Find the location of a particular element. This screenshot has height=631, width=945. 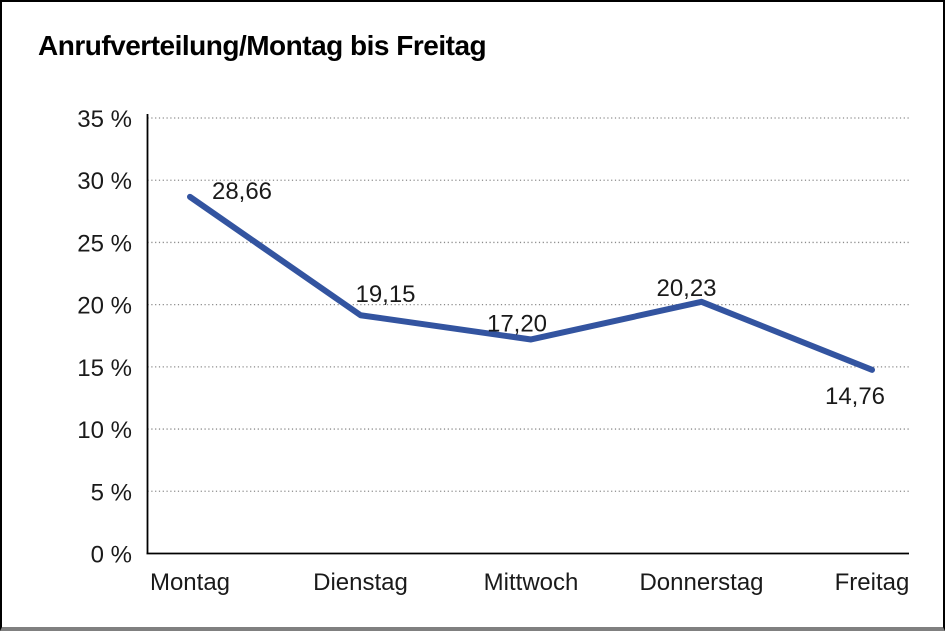

y-tick-label: 10 % is located at coordinates (104, 430).